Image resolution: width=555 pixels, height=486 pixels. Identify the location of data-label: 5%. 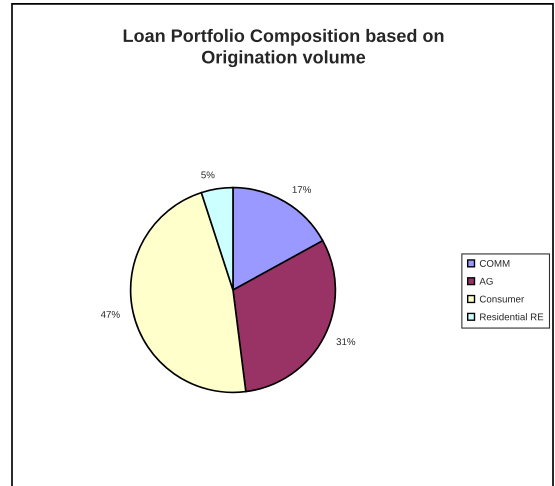
(208, 174).